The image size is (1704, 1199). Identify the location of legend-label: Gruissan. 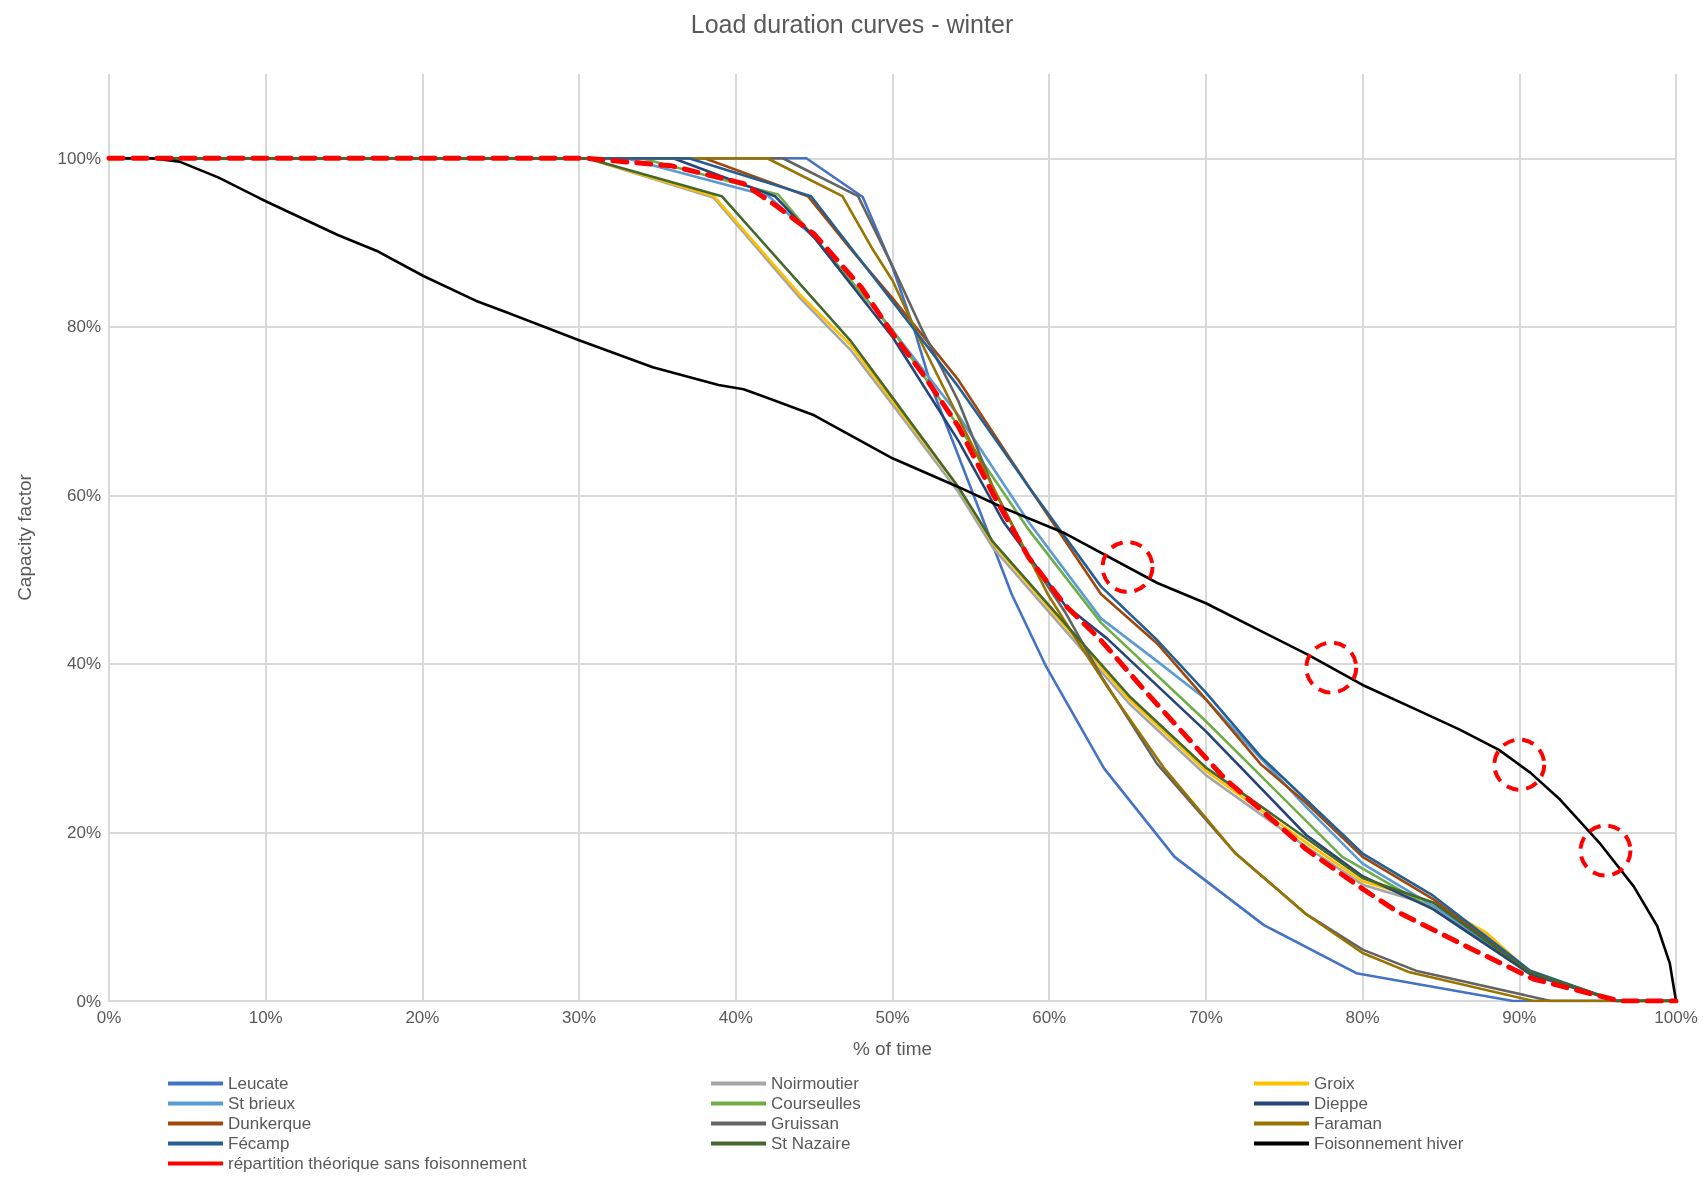
(805, 1123).